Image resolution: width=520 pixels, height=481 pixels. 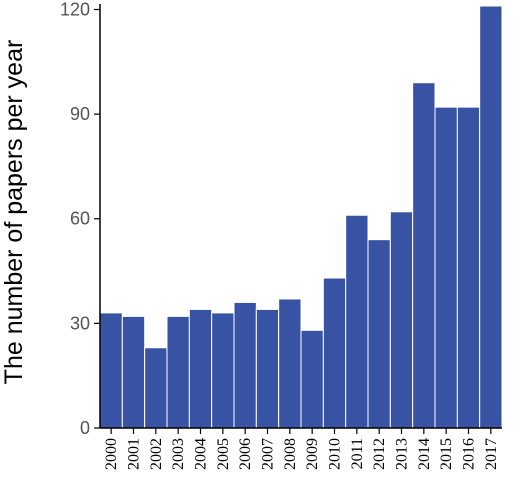 I want to click on x-tick-label-2009: 2009, so click(x=312, y=454).